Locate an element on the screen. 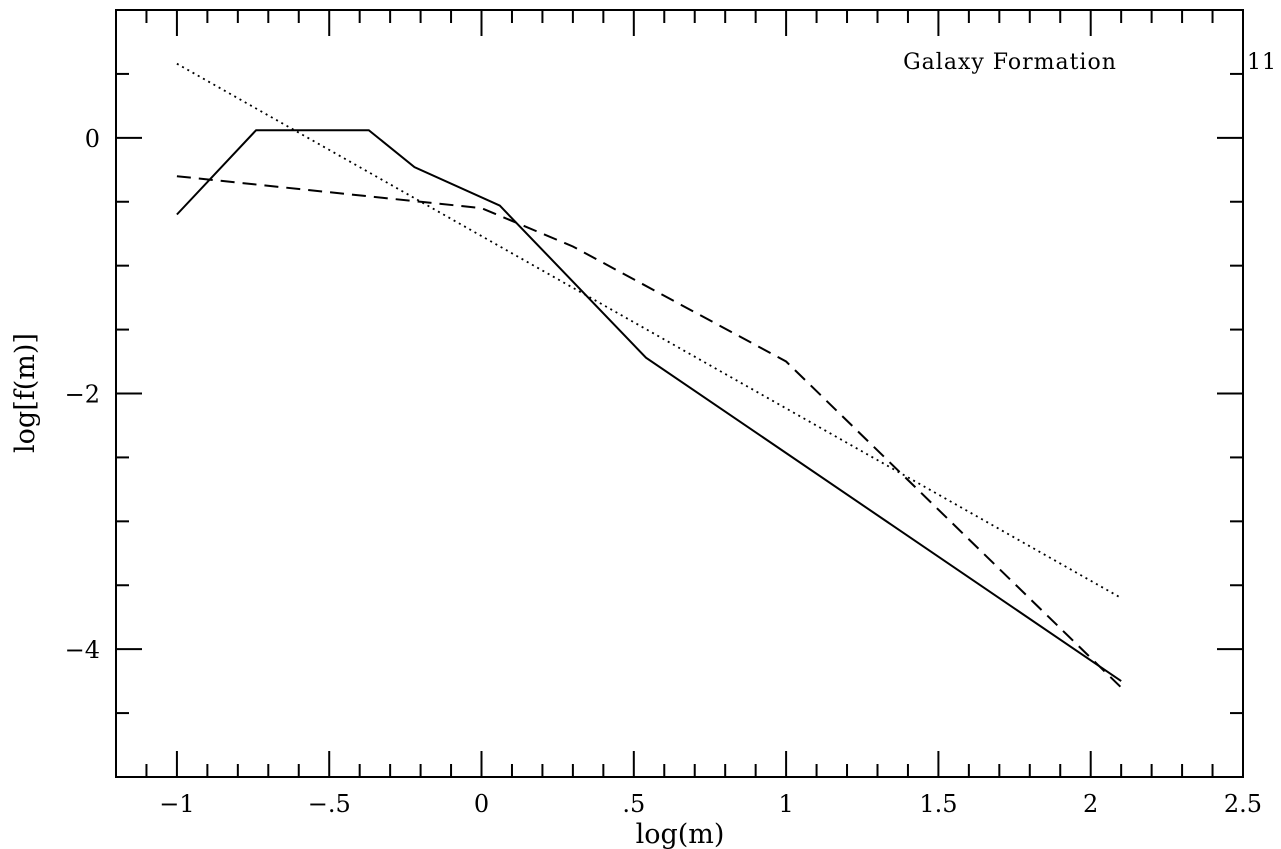 This screenshot has height=849, width=1281. x-tick-label: 2 is located at coordinates (1090, 804).